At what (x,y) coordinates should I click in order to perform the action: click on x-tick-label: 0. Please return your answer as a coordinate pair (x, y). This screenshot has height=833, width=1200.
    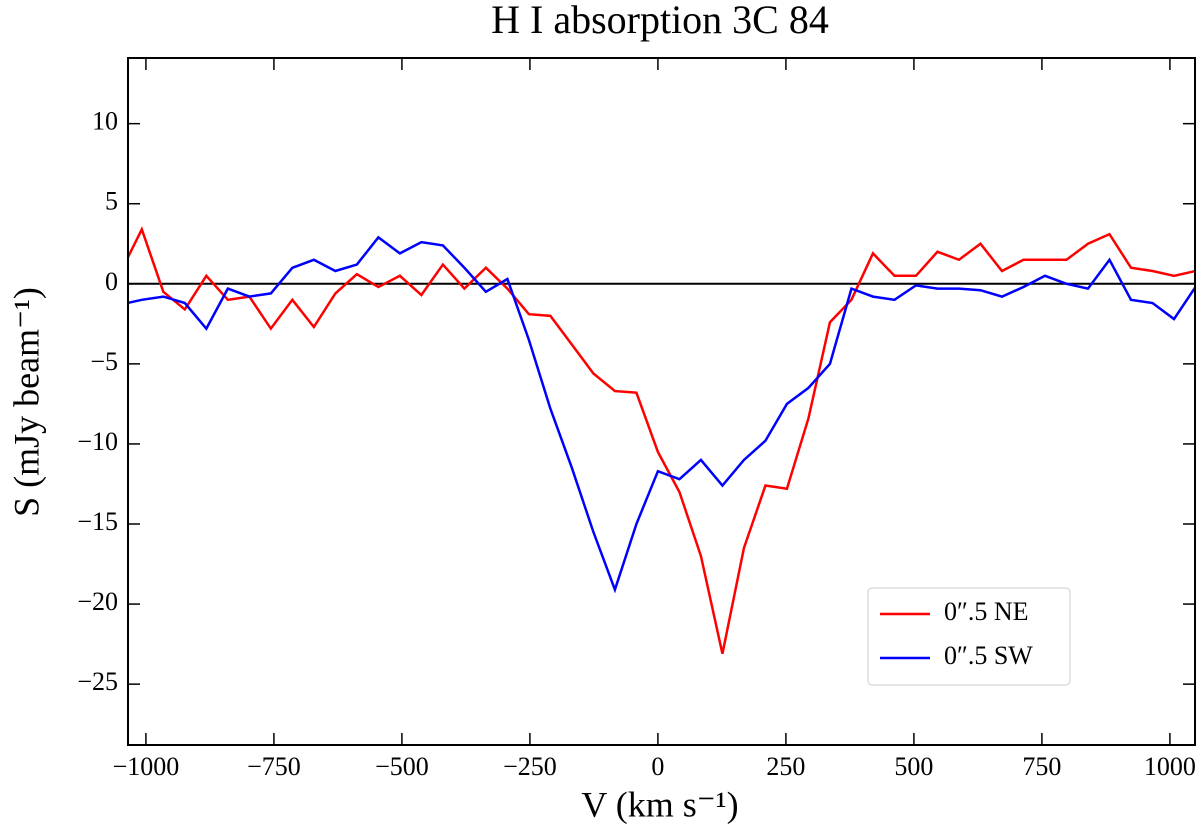
    Looking at the image, I should click on (657, 766).